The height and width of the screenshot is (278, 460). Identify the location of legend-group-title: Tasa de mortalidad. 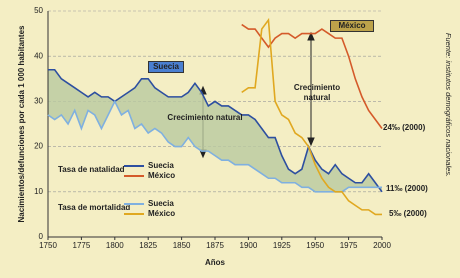
(94, 207).